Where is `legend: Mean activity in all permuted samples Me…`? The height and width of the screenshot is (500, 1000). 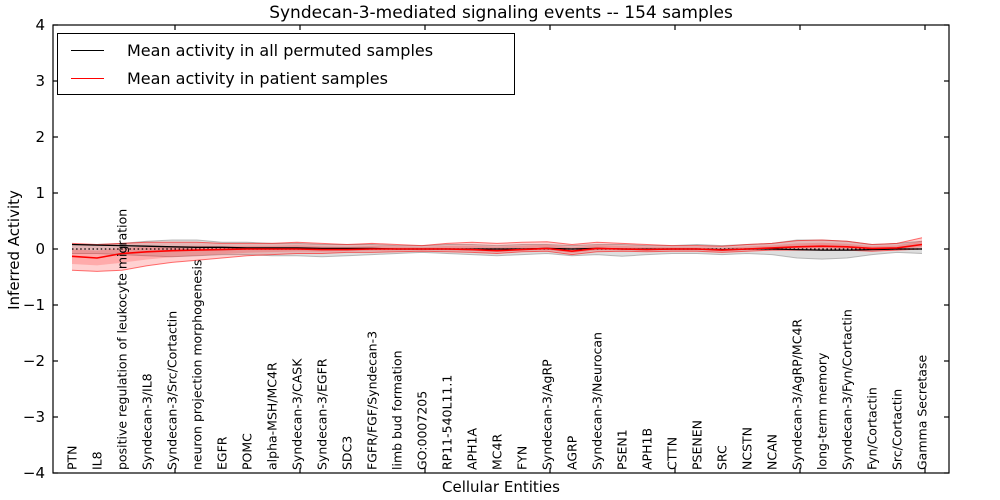
legend: Mean activity in all permuted samples Me… is located at coordinates (286, 64).